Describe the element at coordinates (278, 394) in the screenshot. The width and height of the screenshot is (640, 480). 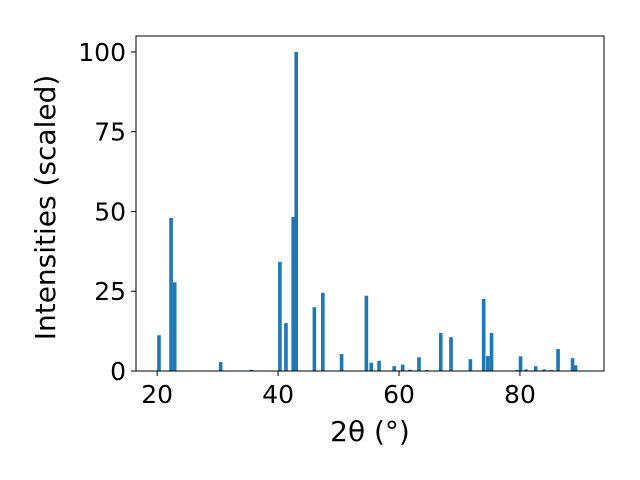
I see `x-tick-label: 40` at that location.